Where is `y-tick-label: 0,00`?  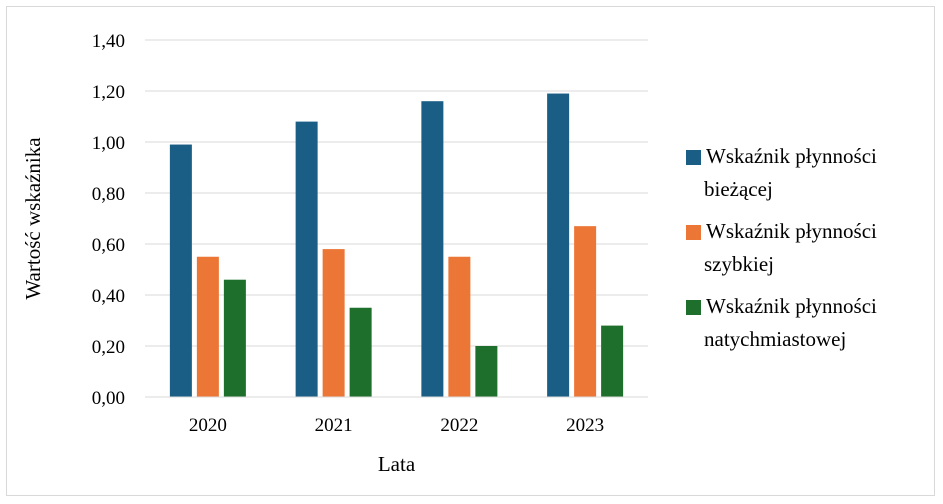 y-tick-label: 0,00 is located at coordinates (108, 398).